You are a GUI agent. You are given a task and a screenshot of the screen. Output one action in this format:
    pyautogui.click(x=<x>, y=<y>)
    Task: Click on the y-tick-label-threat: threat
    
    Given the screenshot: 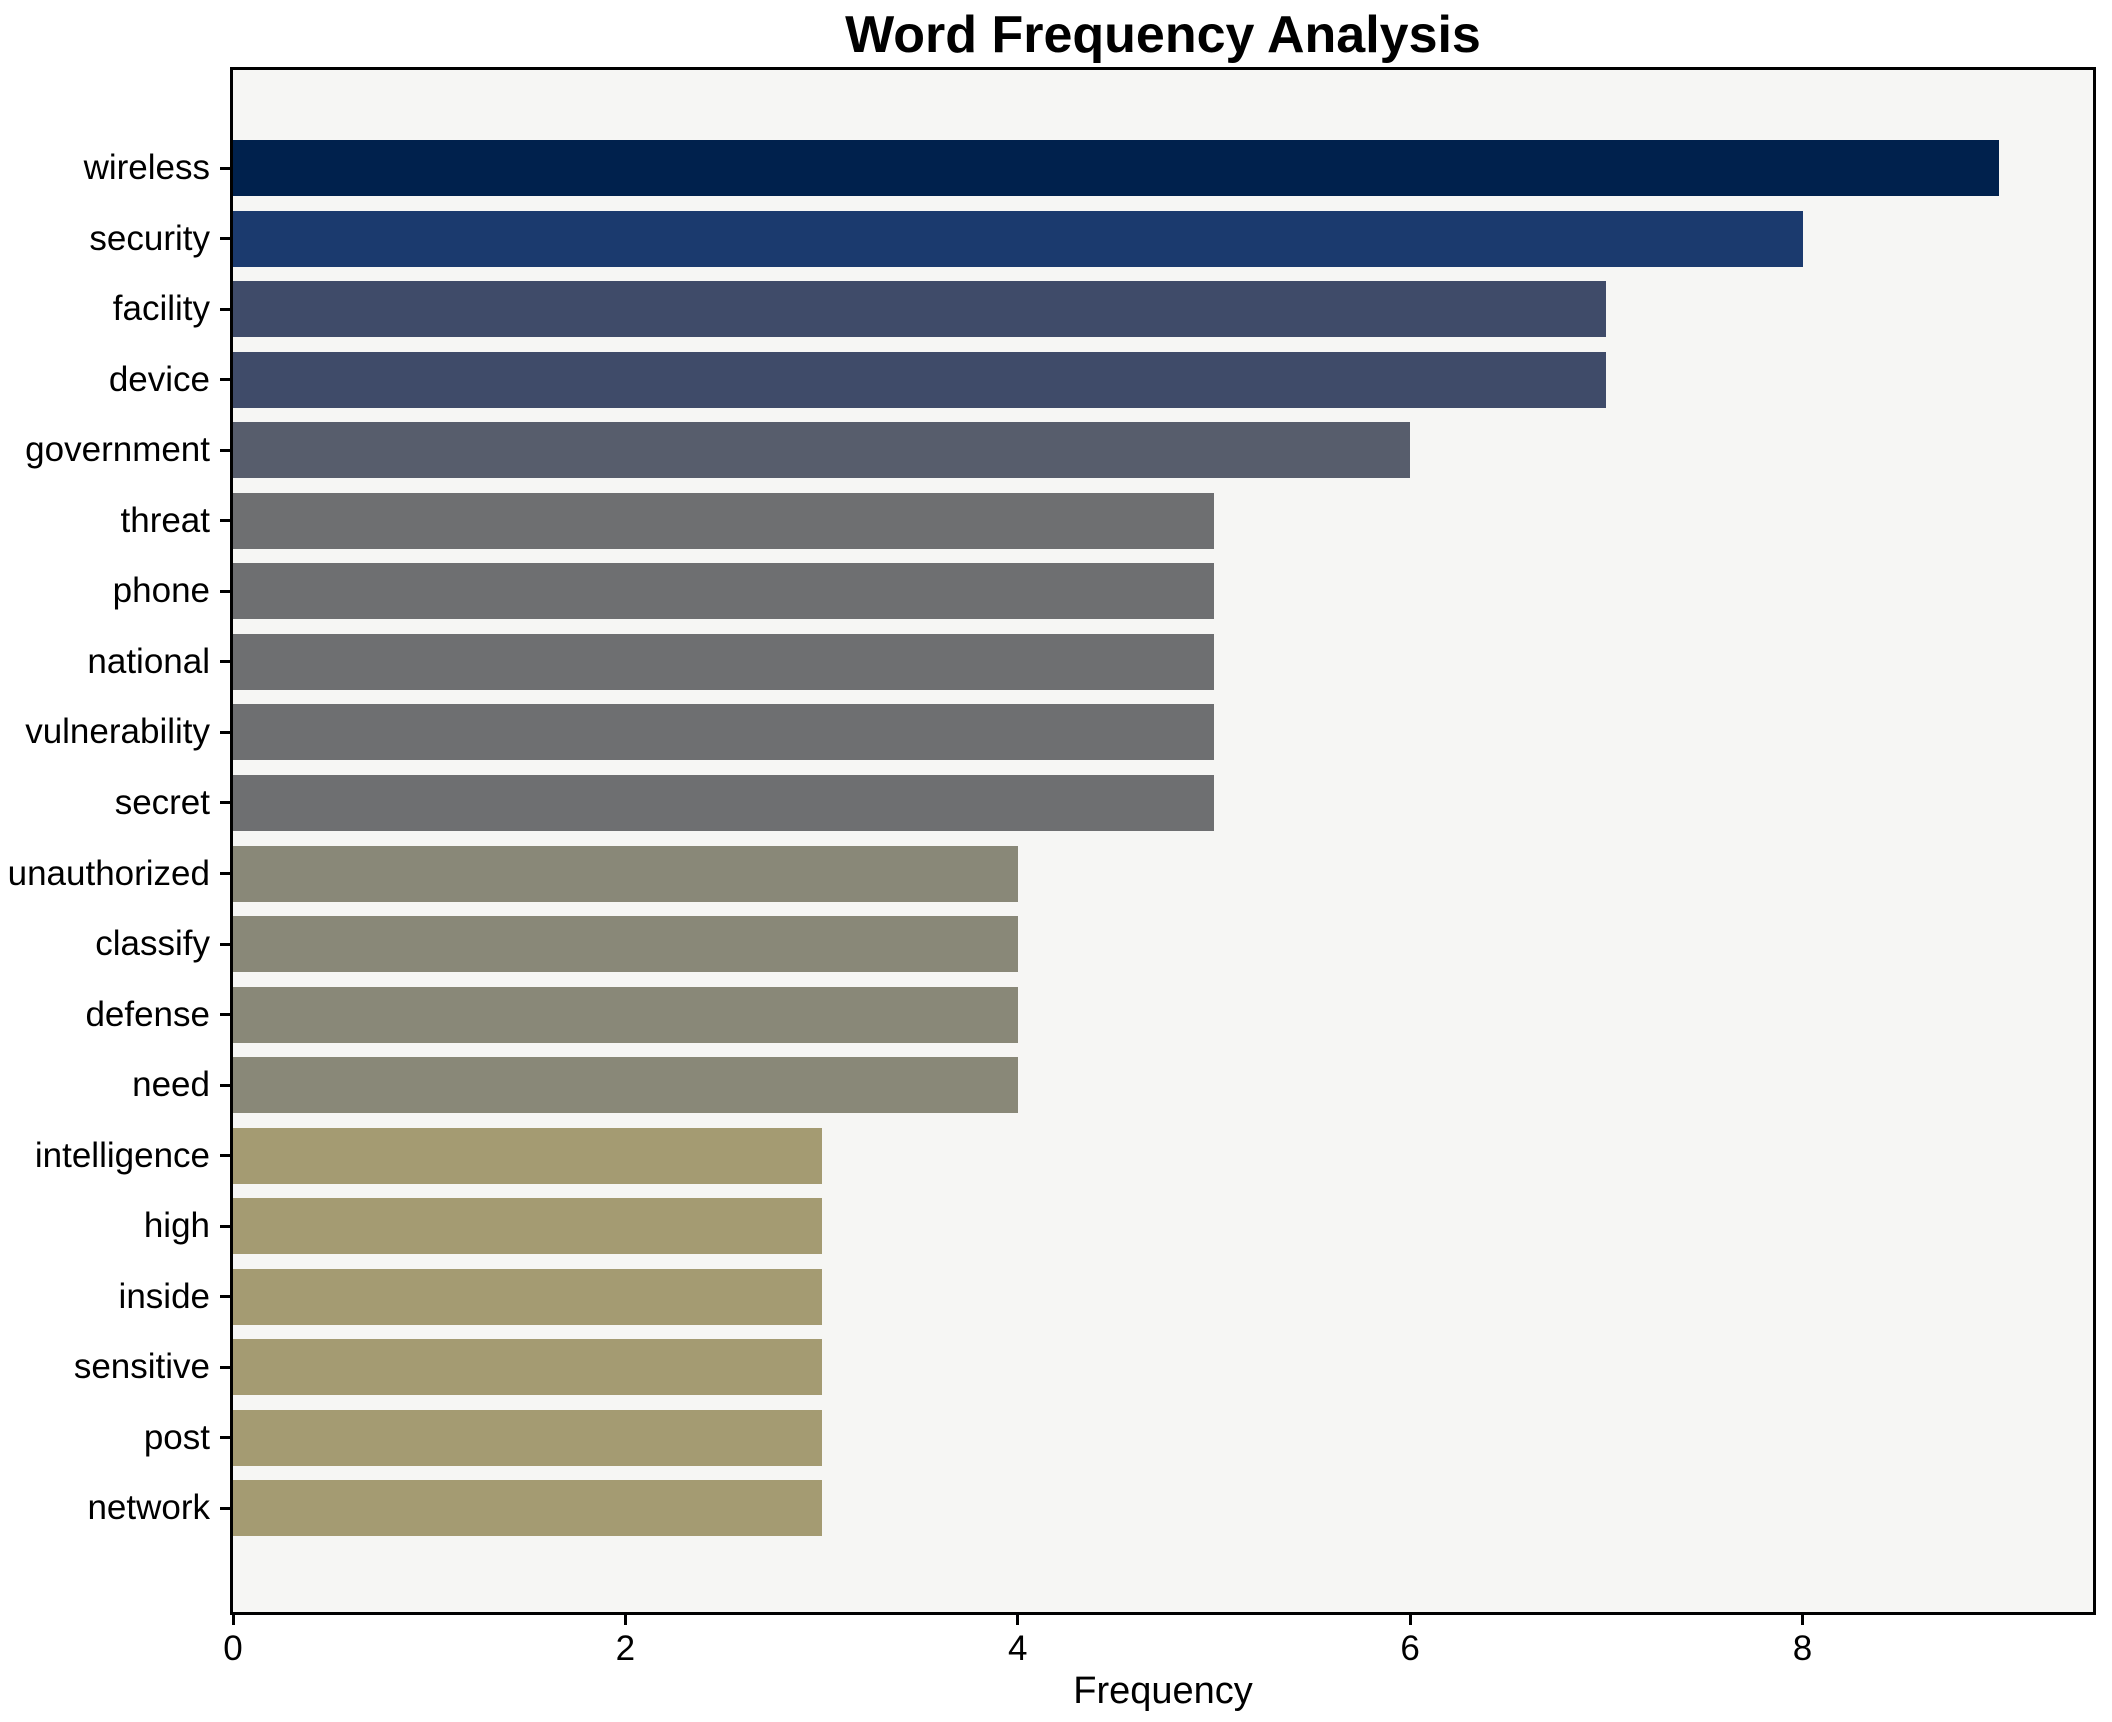 What is the action you would take?
    pyautogui.click(x=165, y=520)
    